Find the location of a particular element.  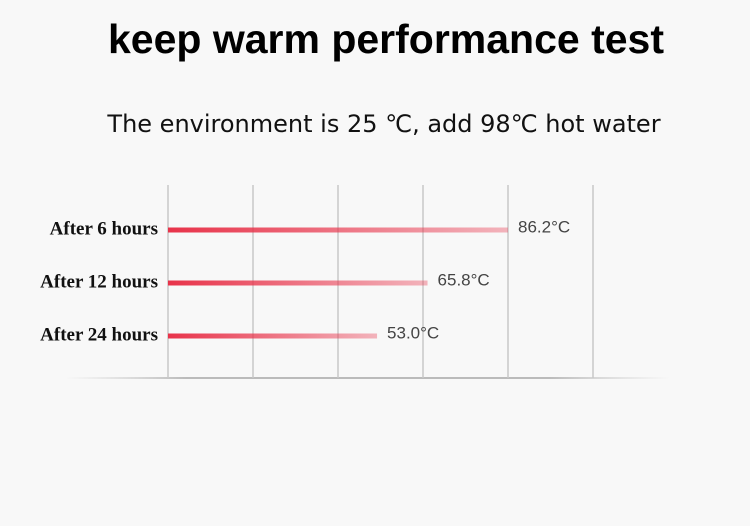

category-label: After 6 hours is located at coordinates (104, 228).